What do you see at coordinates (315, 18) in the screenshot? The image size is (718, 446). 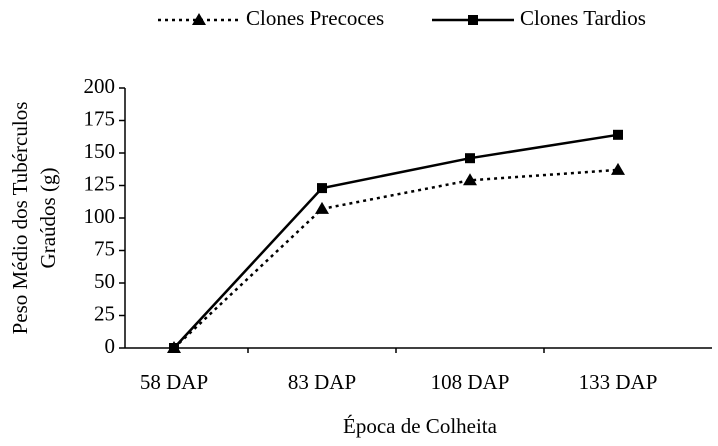 I see `legend-label: Clones Precoces` at bounding box center [315, 18].